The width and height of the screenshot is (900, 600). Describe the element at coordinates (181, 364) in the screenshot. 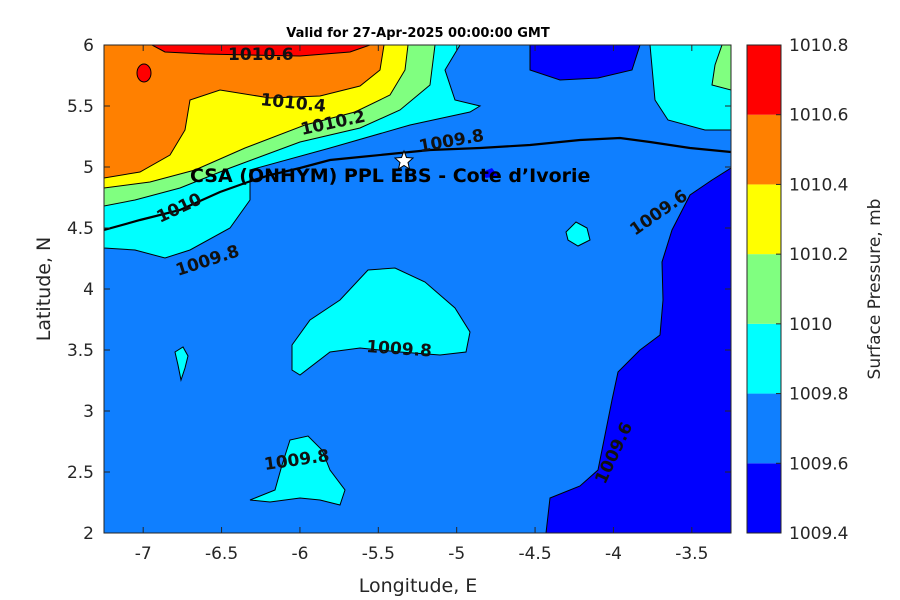

I see `region-1009-8-west` at that location.